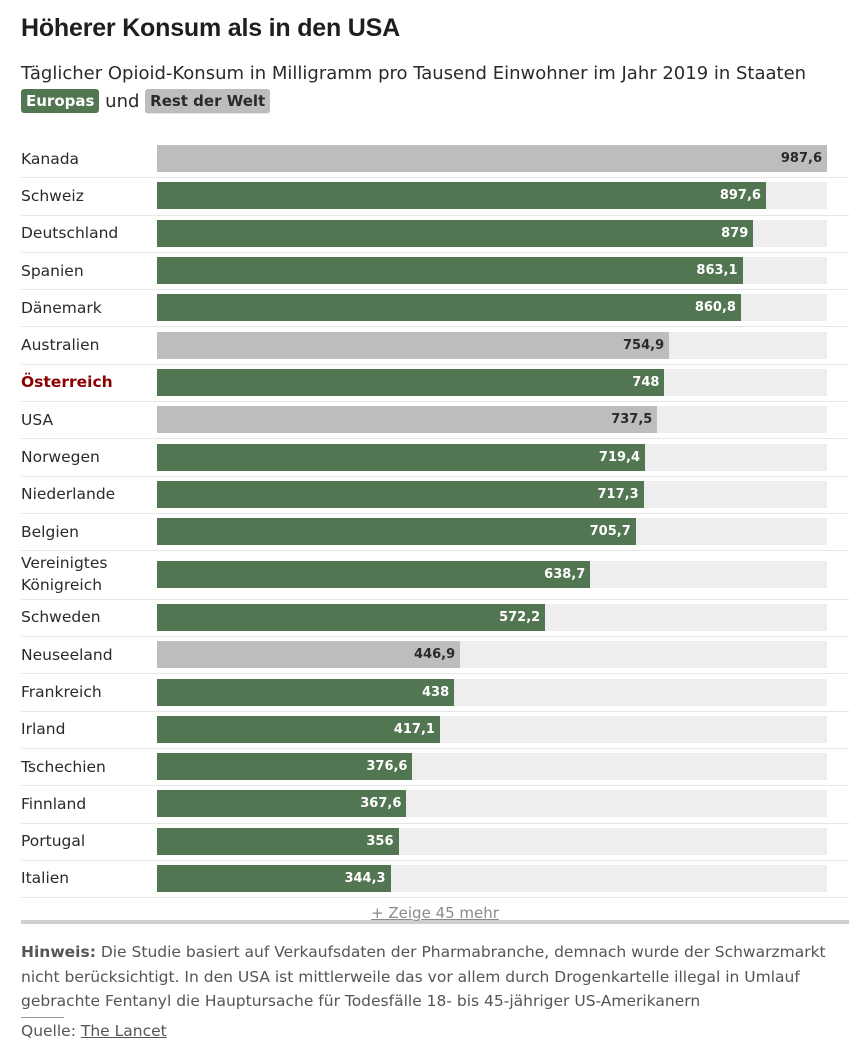  I want to click on bar-label: Belgien, so click(50, 531).